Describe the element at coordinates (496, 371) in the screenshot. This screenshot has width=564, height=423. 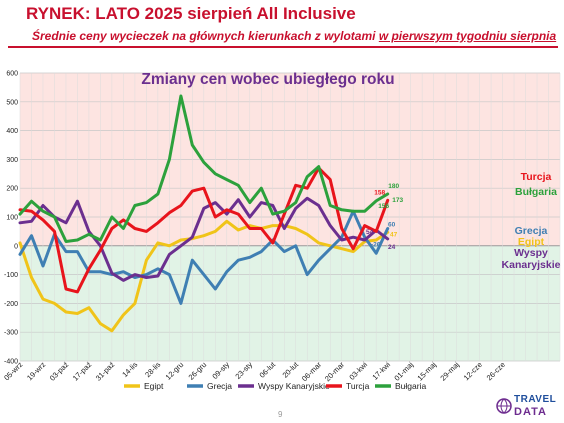
I see `x-tick-label: 26-cze` at that location.